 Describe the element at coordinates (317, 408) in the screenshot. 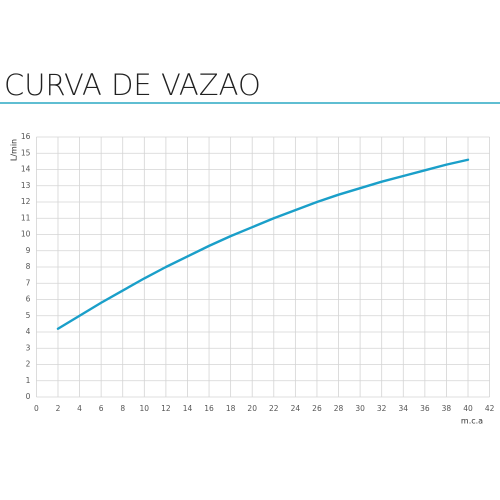

I see `x-tick-label: 26` at that location.